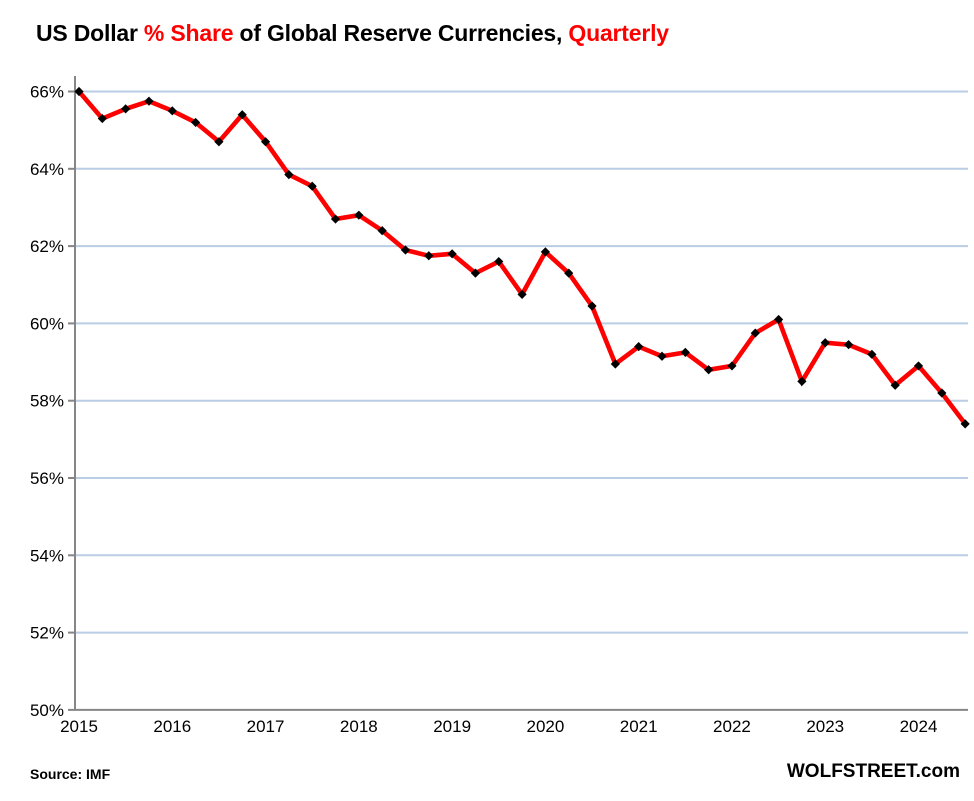 The image size is (974, 801). I want to click on x-axis-tick-label: 2015, so click(79, 726).